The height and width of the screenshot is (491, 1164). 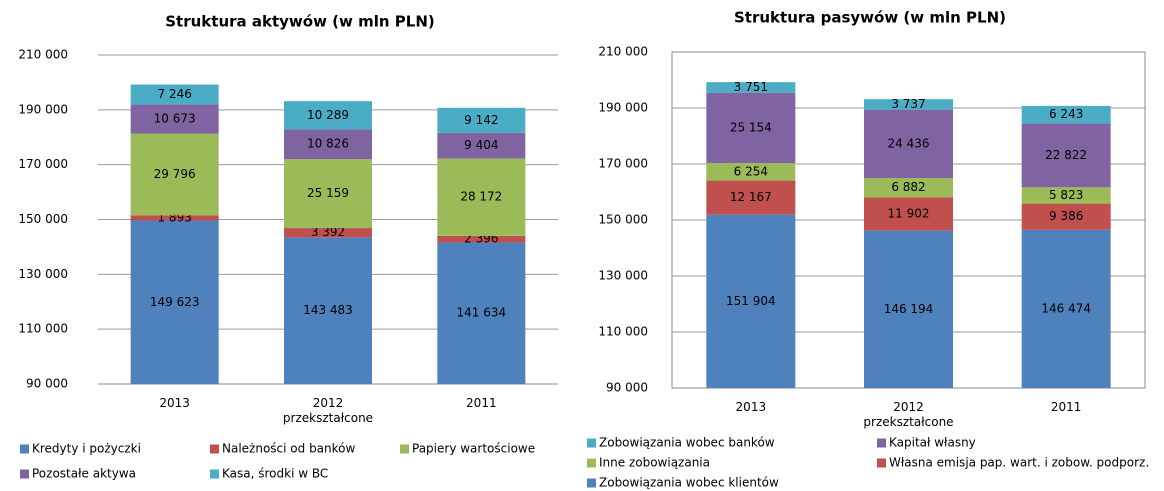 I want to click on legend-label: Kasa, środki w BC, so click(x=275, y=474).